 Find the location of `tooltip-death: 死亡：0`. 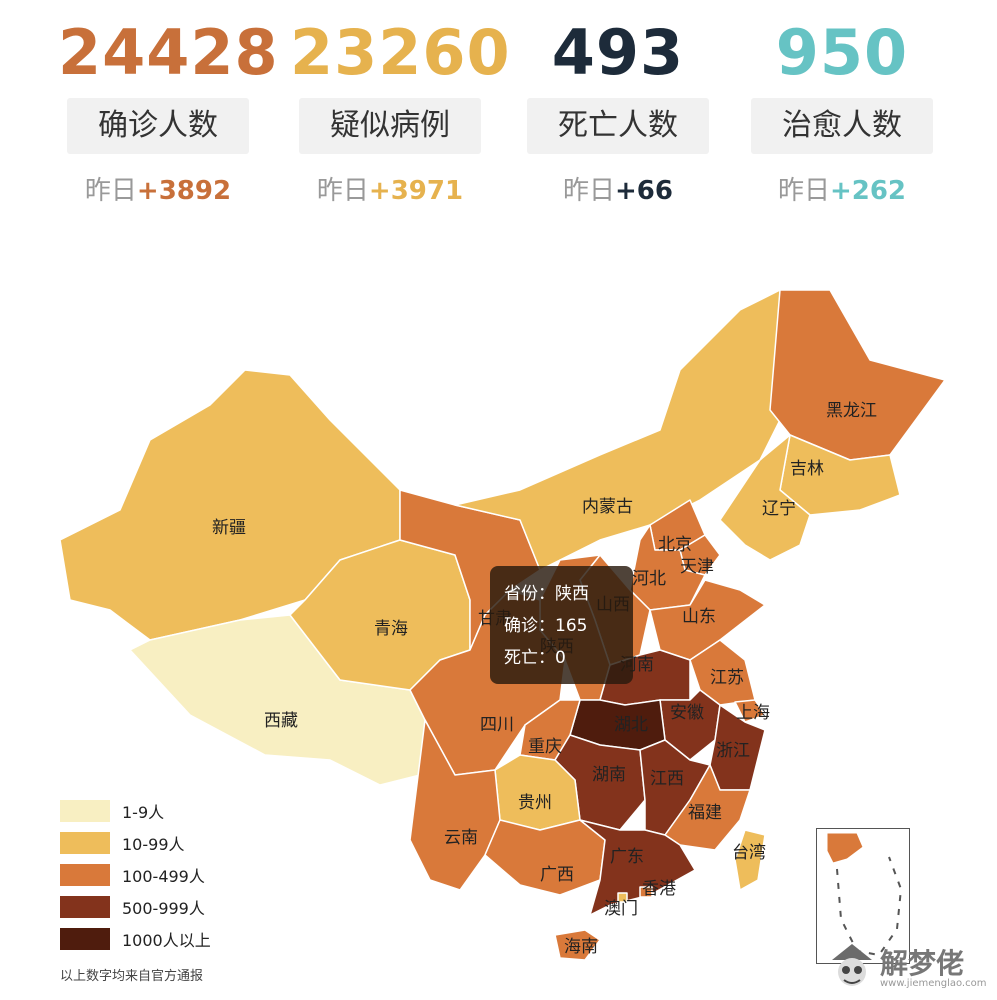

tooltip-death: 死亡：0 is located at coordinates (535, 658).